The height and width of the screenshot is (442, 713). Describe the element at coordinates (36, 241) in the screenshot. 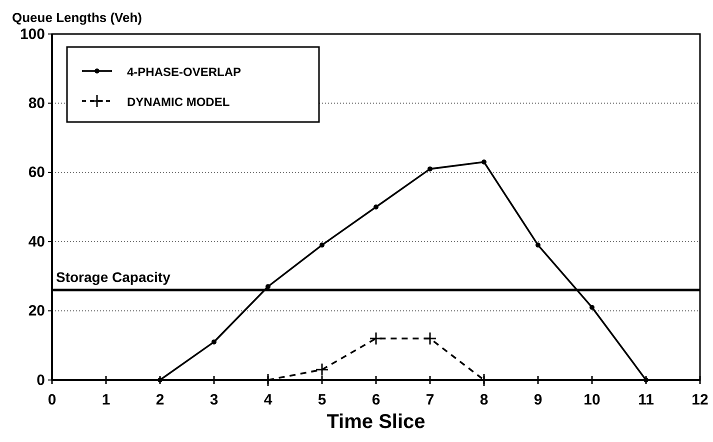

I see `y-tick-label: 40` at that location.